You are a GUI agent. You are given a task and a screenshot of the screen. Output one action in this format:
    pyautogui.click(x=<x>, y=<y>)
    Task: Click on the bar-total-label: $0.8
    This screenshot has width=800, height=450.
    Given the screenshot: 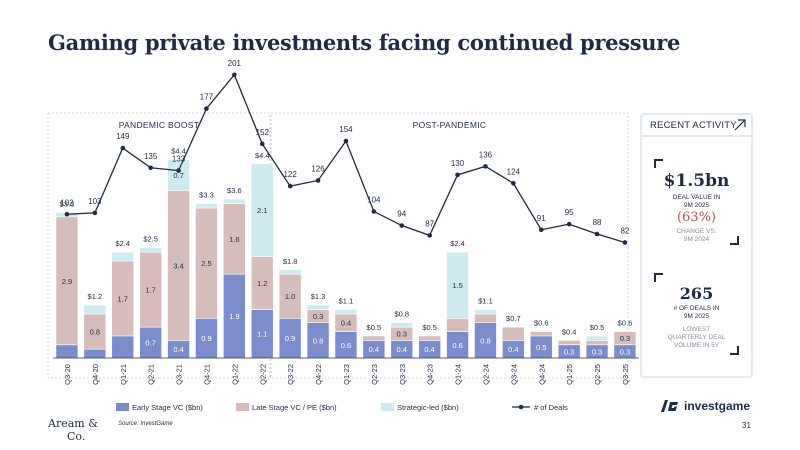 What is the action you would take?
    pyautogui.click(x=401, y=314)
    